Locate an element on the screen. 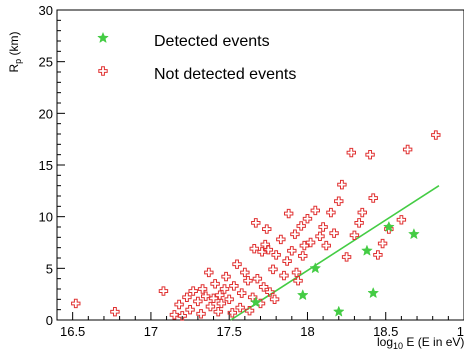  y-axis-title-rest: (km) is located at coordinates (14, 44).